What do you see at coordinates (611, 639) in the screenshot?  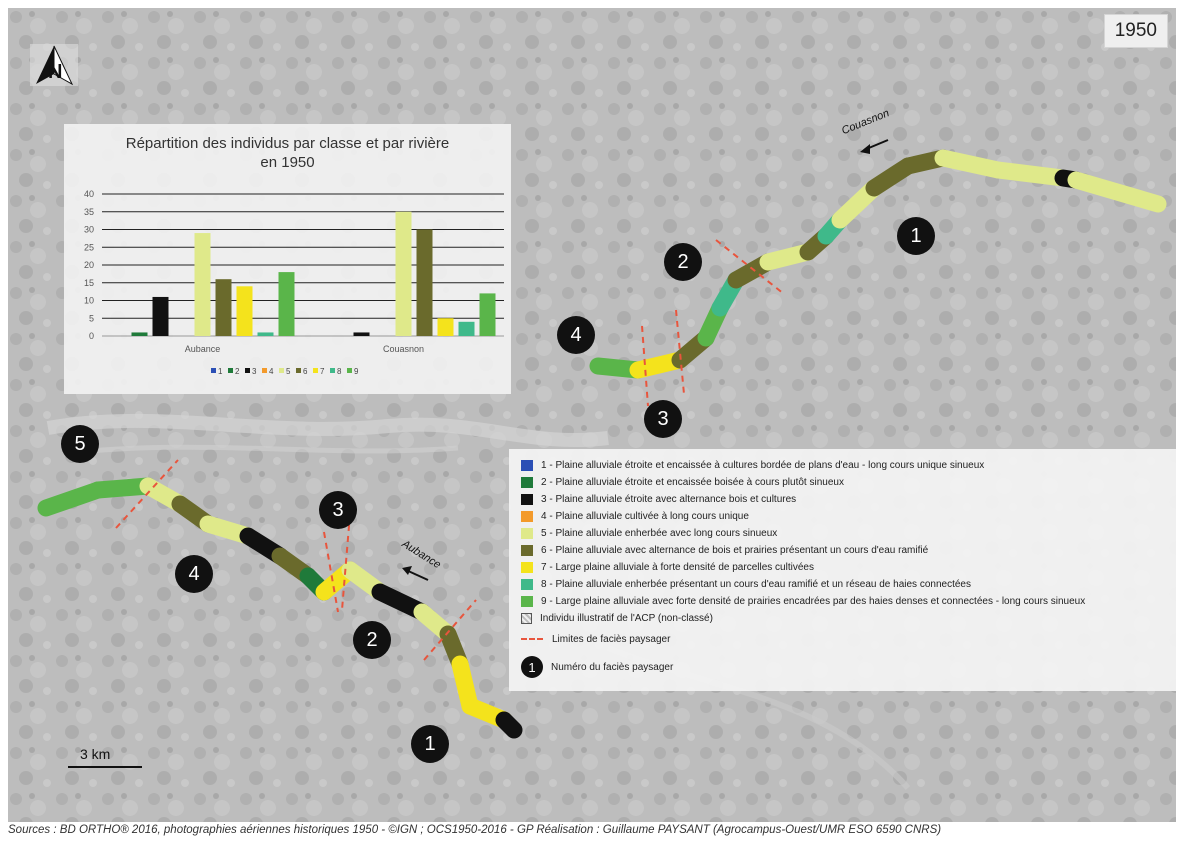 I see `legend-label-limits: Limites de faciès paysager` at bounding box center [611, 639].